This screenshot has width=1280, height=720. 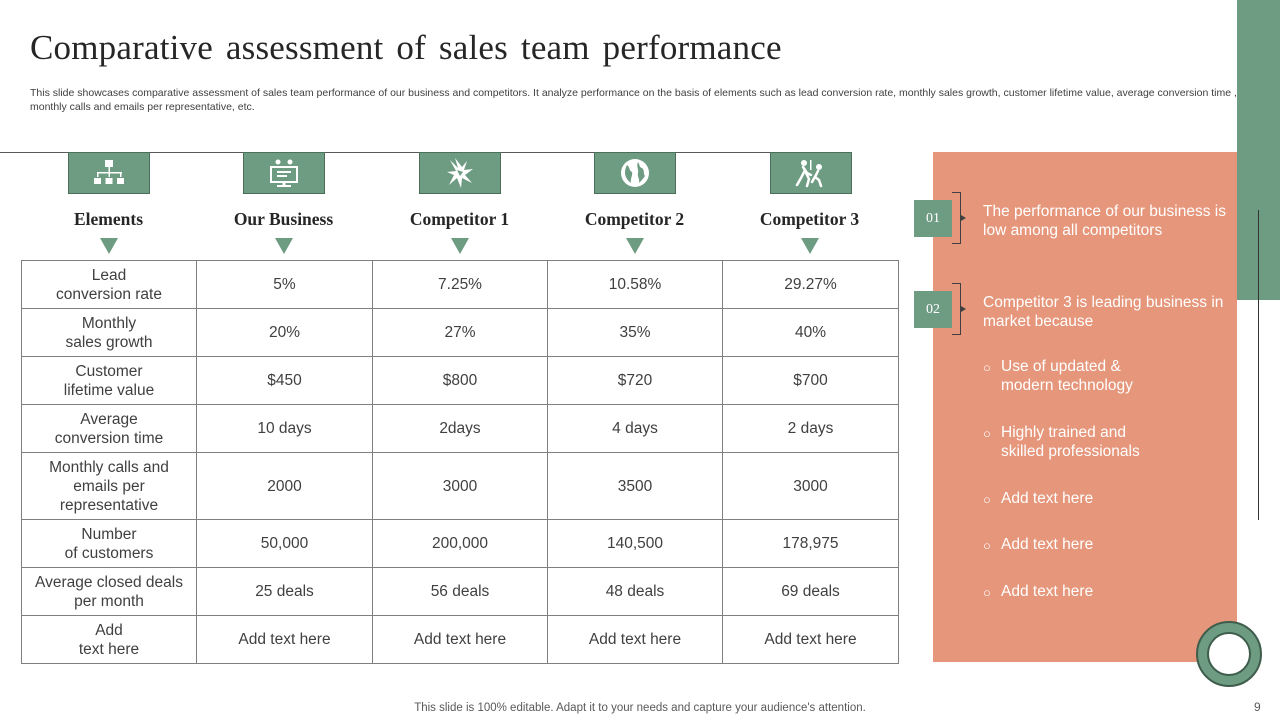 What do you see at coordinates (284, 173) in the screenshot?
I see `business-presentation-icon` at bounding box center [284, 173].